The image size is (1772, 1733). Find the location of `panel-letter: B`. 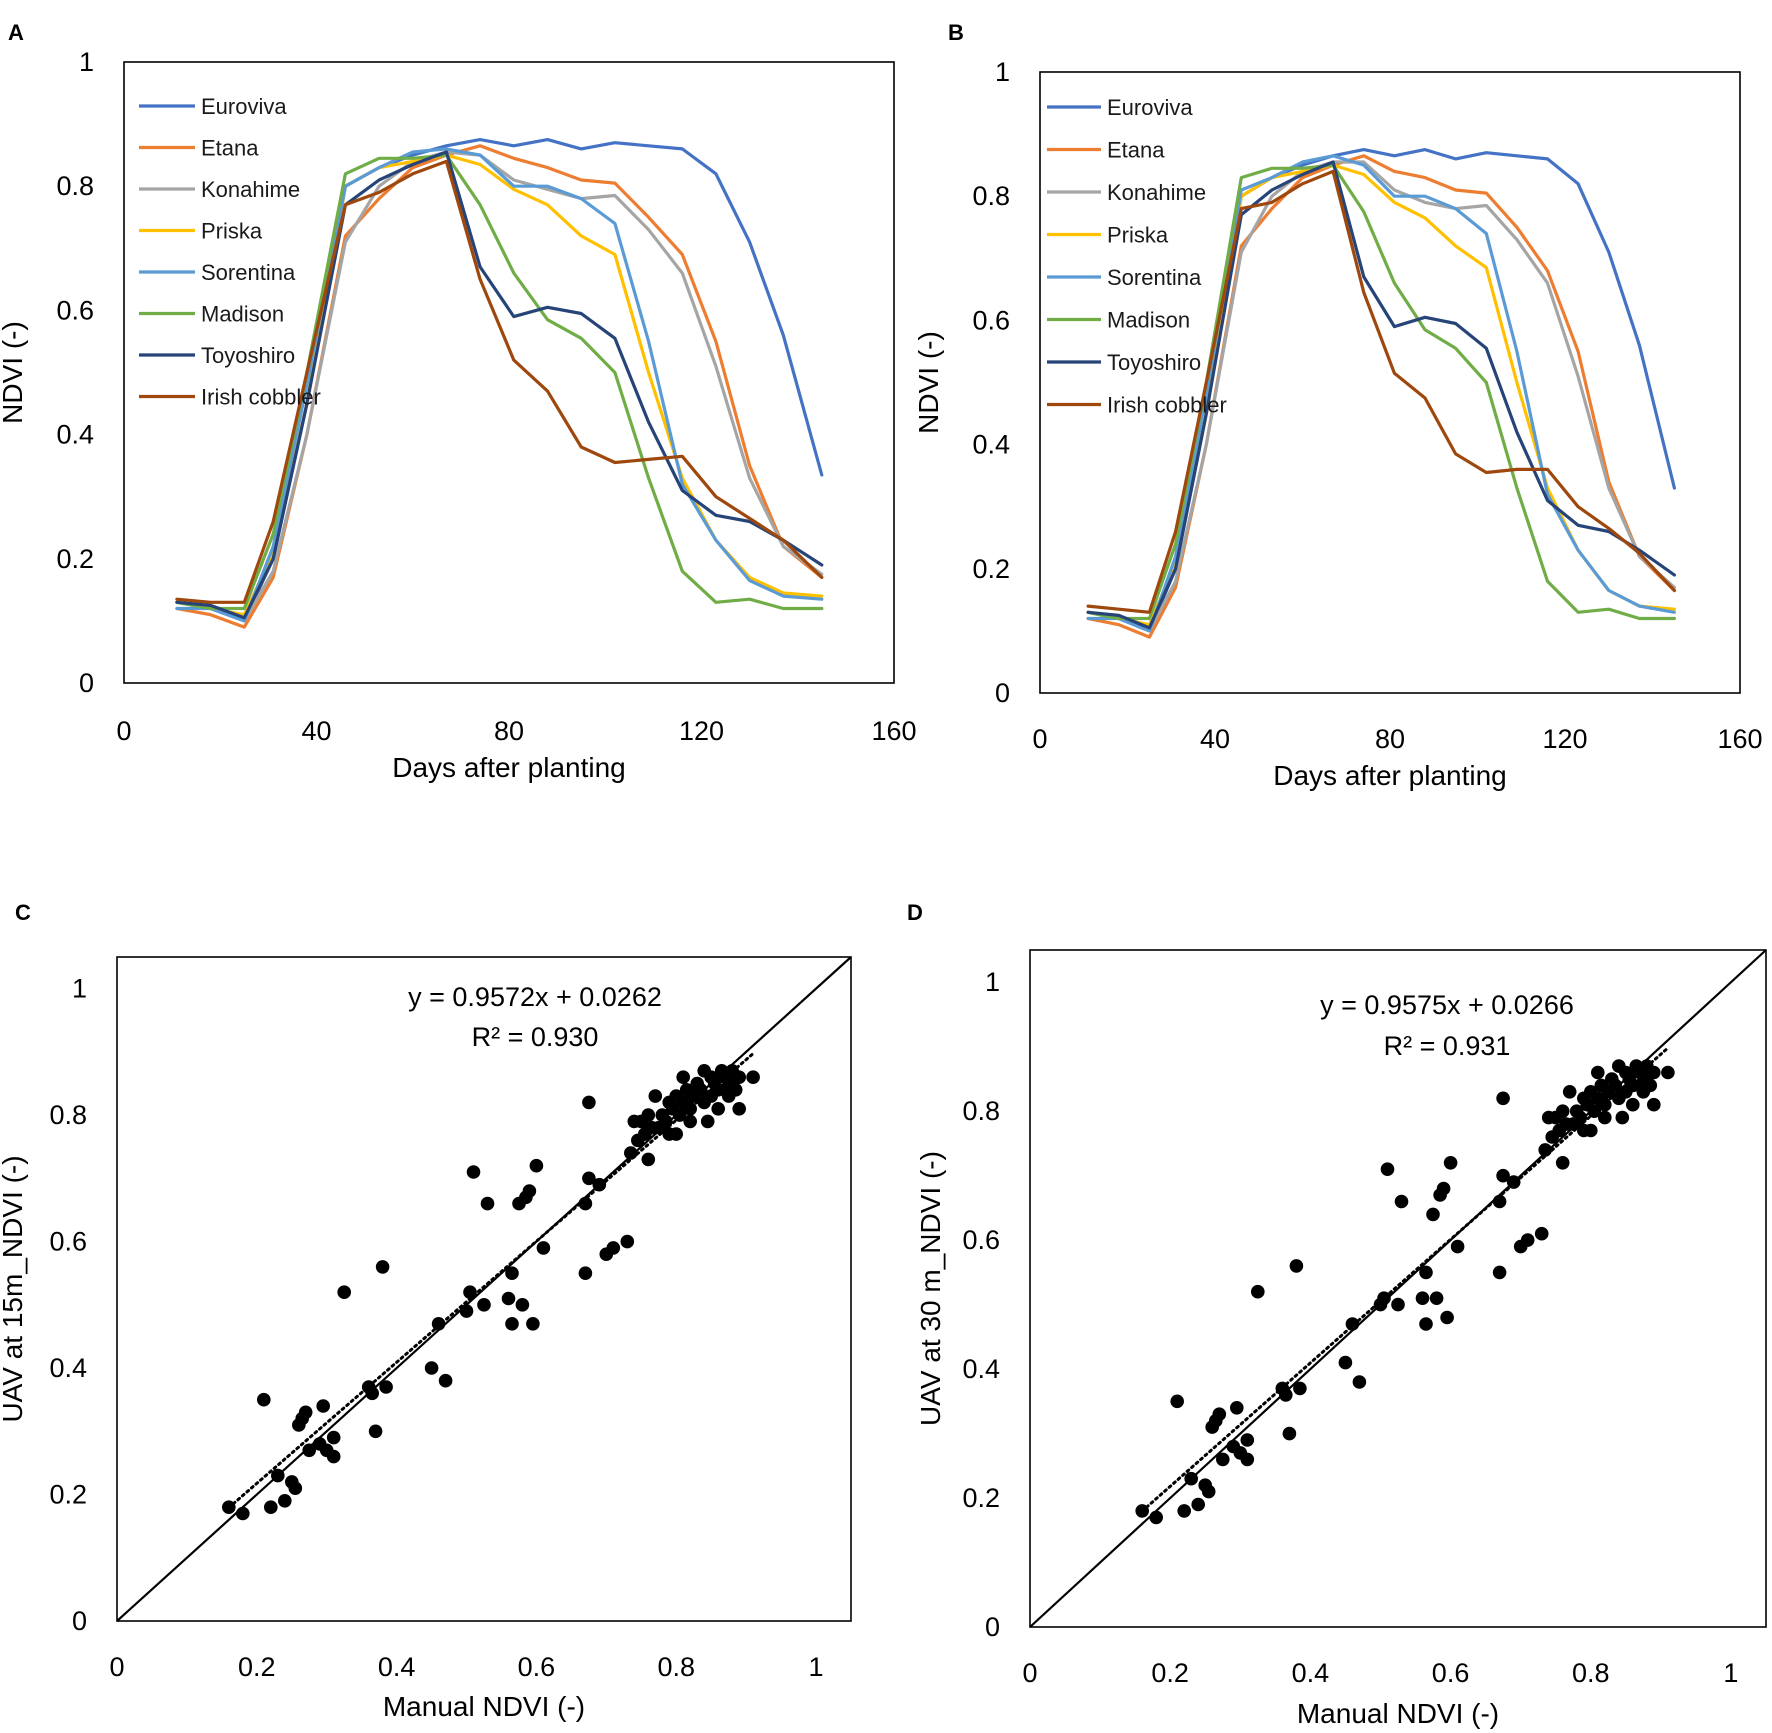

panel-letter: B is located at coordinates (956, 32).